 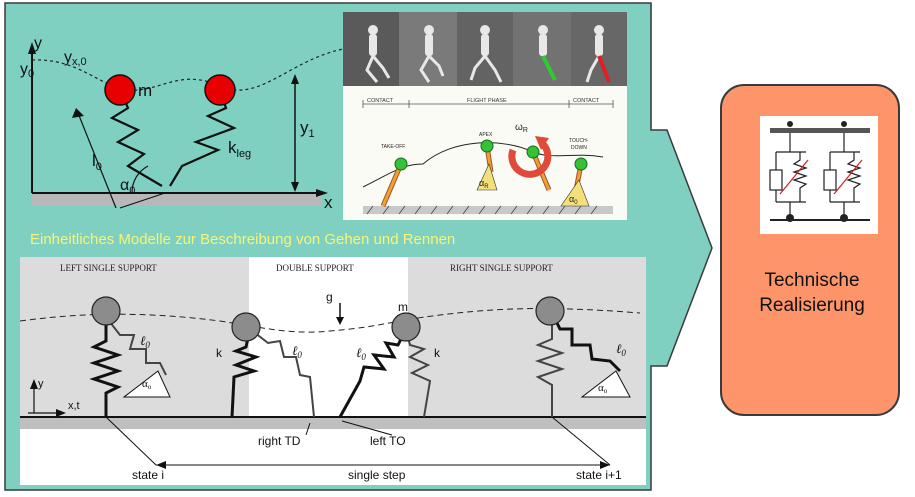 What do you see at coordinates (812, 305) in the screenshot?
I see `tech-label-line2: Realisierung` at bounding box center [812, 305].